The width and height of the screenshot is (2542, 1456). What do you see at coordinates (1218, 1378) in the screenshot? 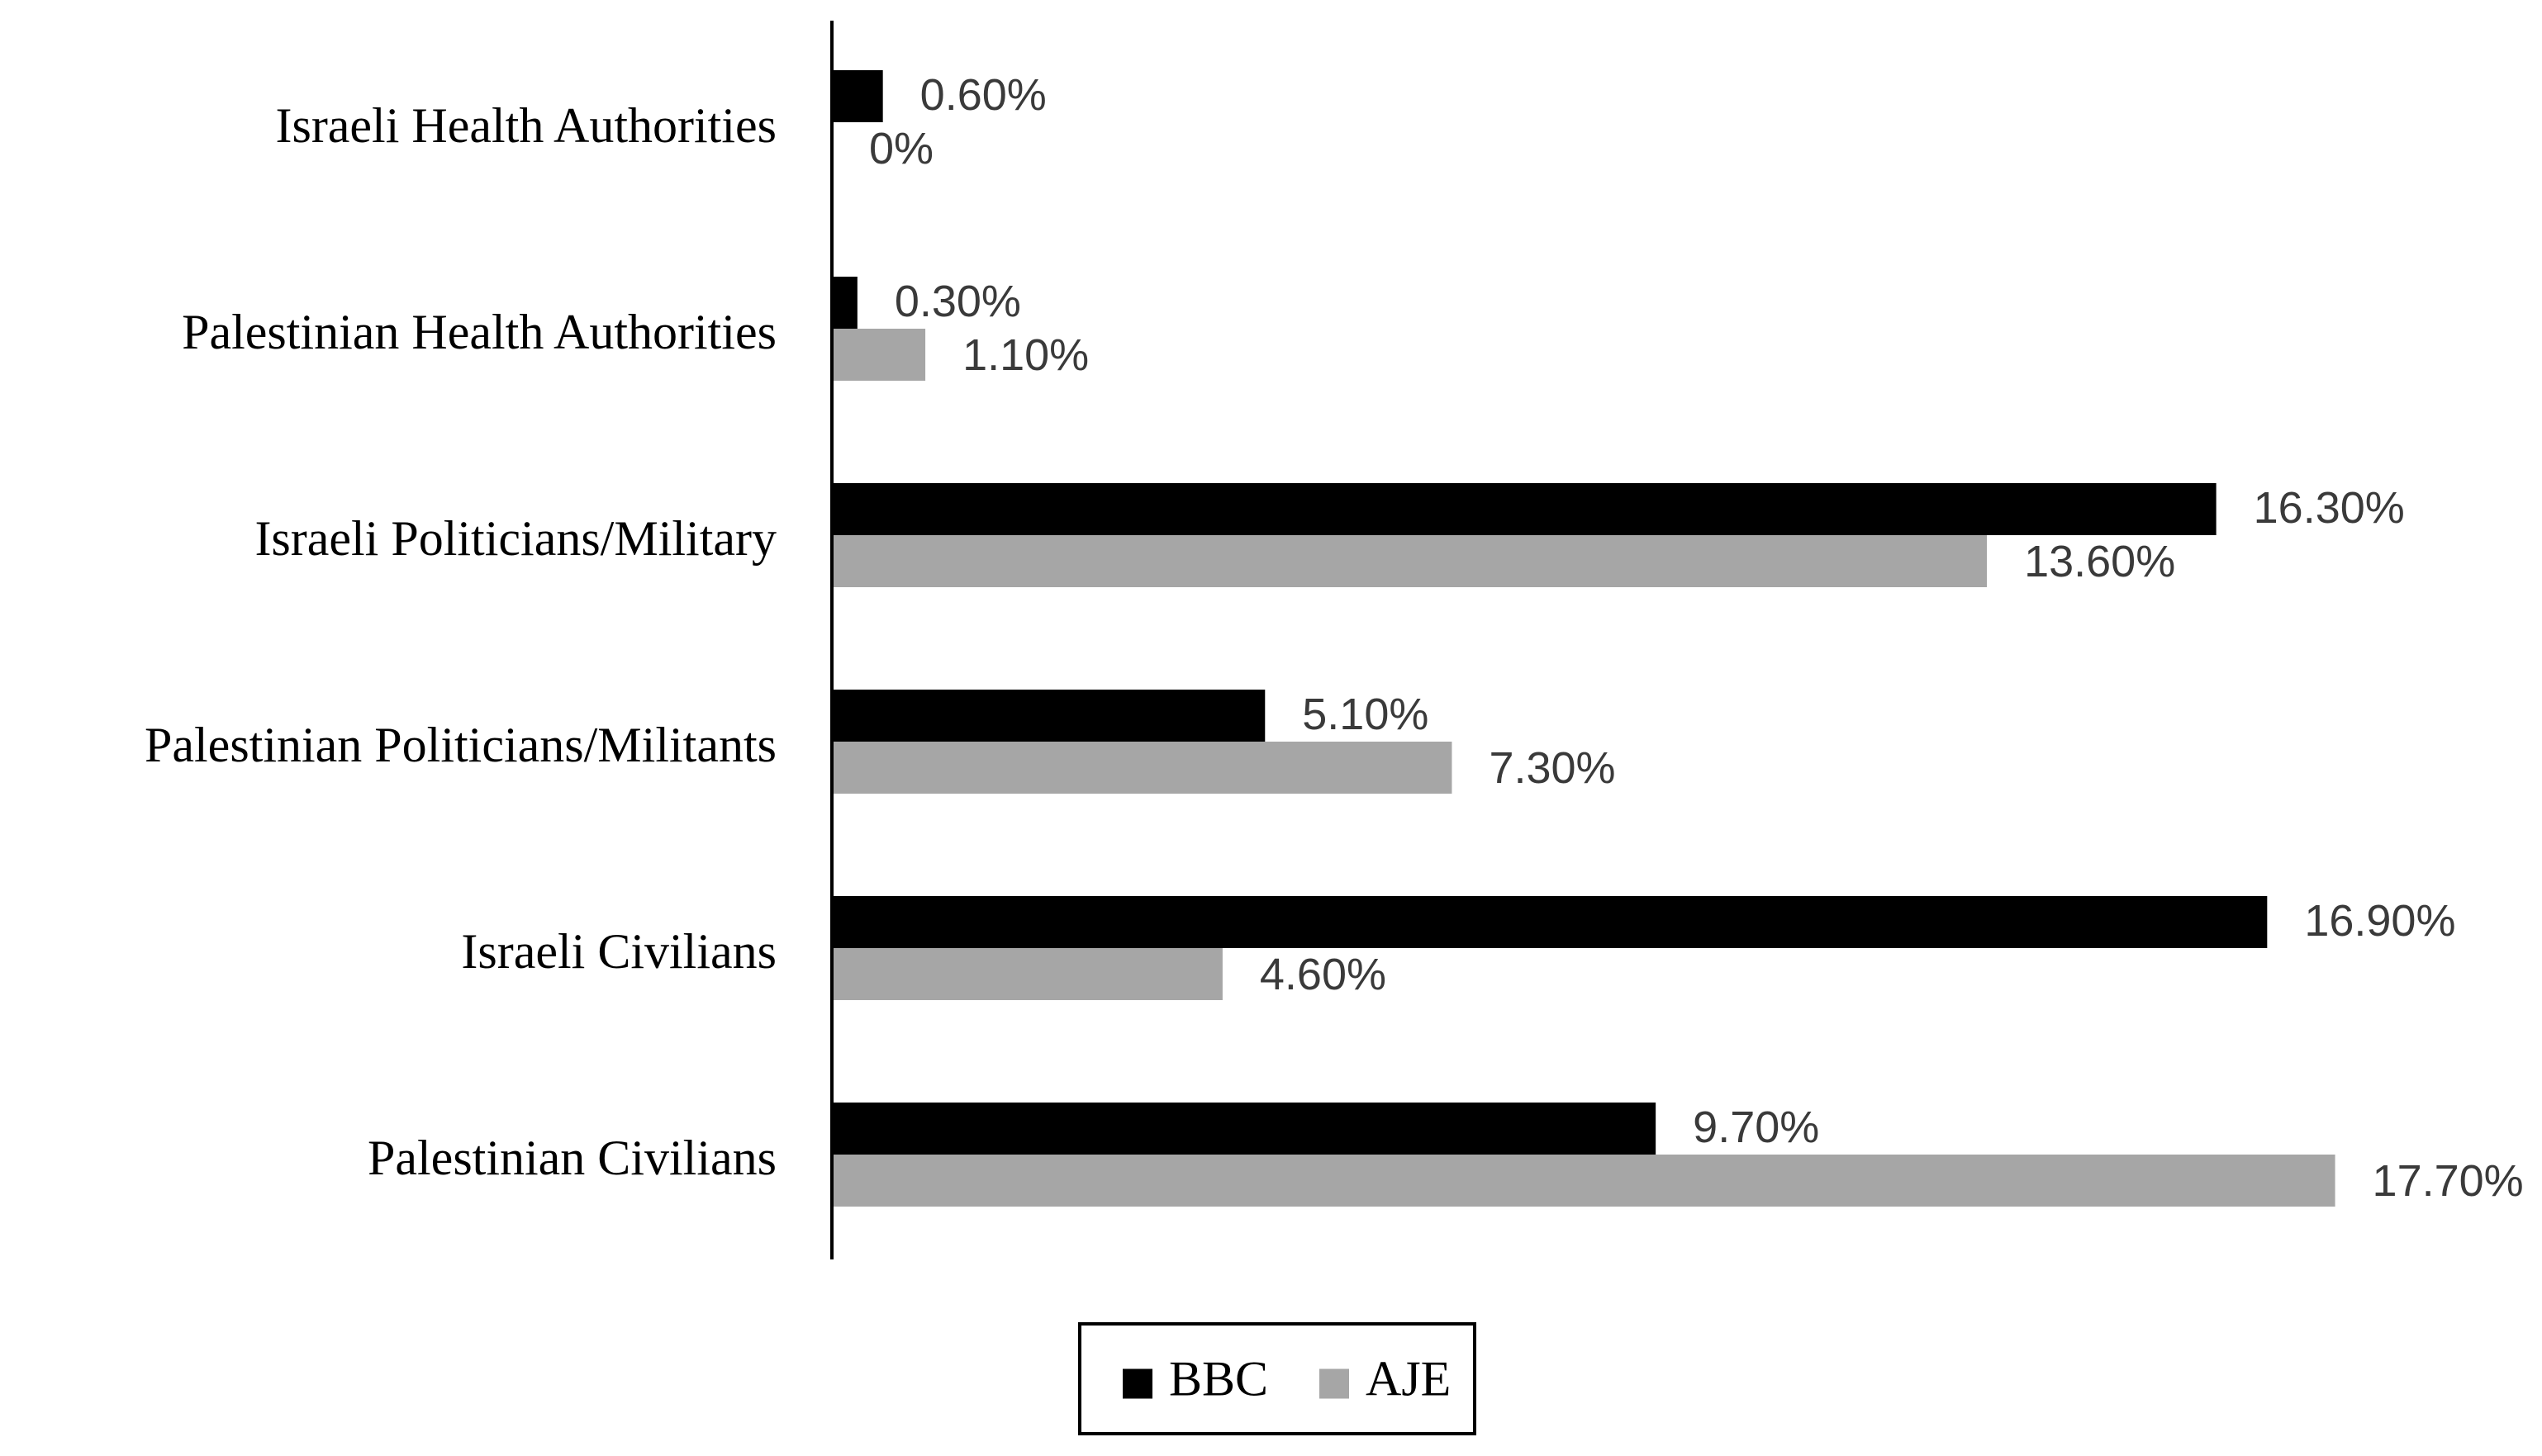
I see `legend-label-bbc: BBC` at bounding box center [1218, 1378].